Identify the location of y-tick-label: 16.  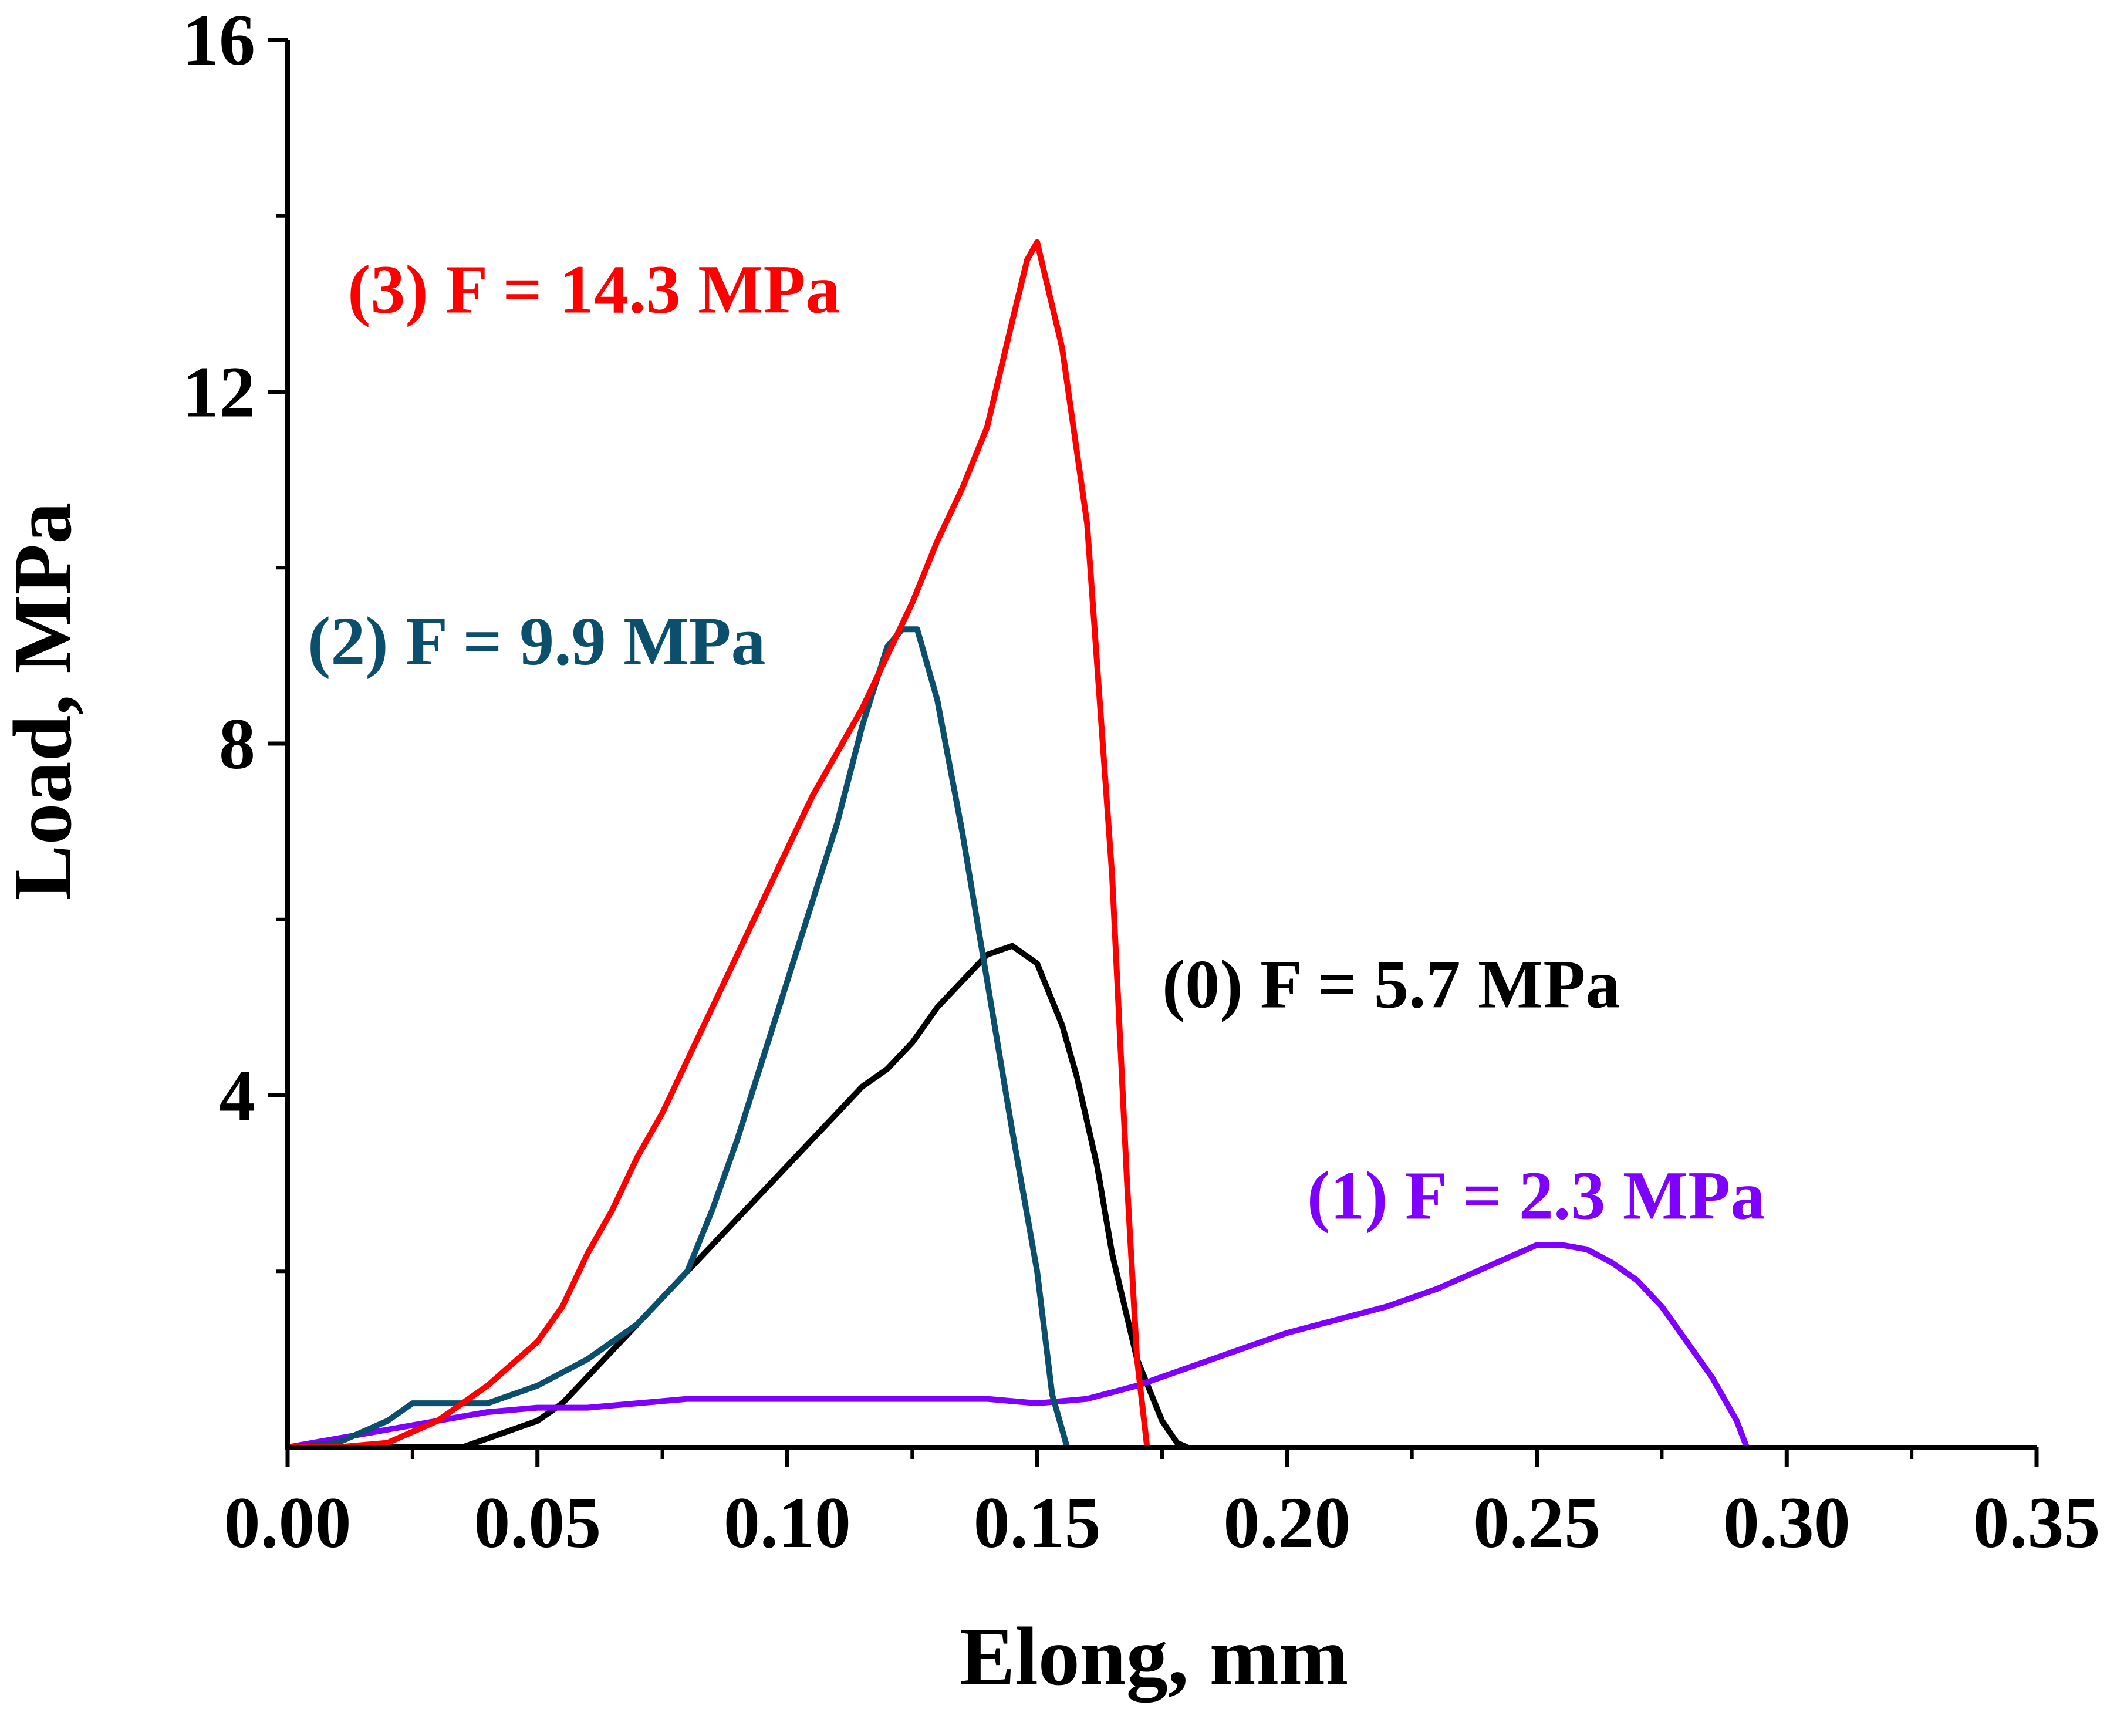
(219, 40).